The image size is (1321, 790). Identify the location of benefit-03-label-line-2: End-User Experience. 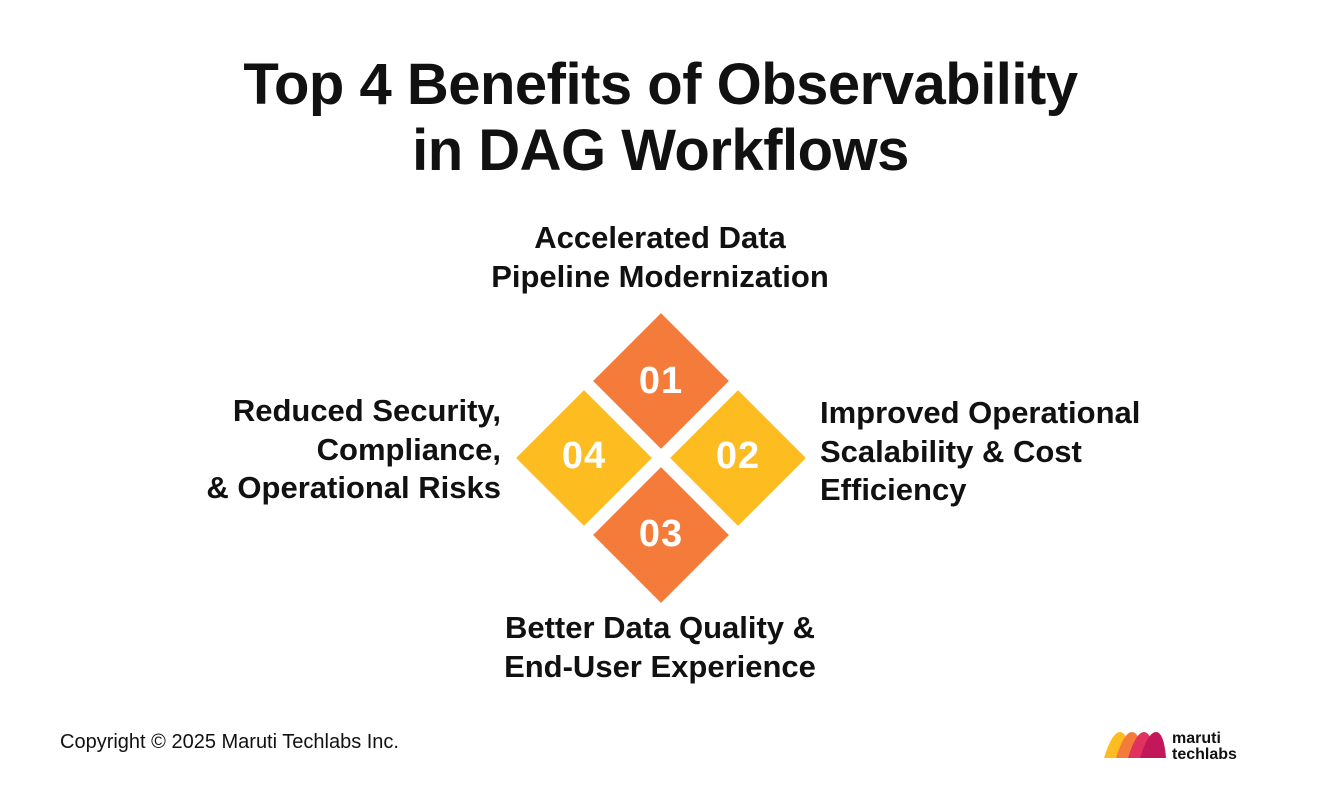
(660, 666).